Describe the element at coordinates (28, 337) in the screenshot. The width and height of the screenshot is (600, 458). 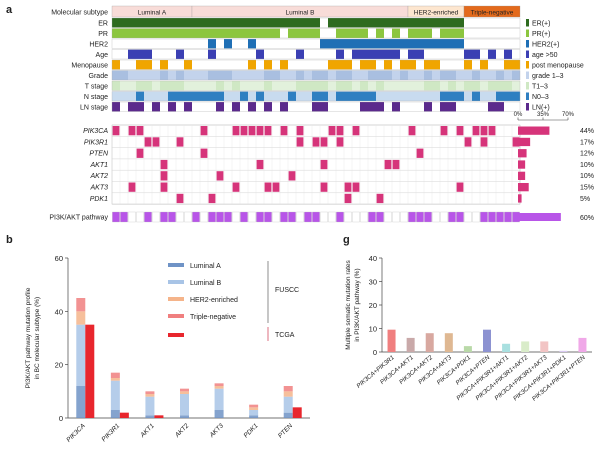
I see `y-axis-label-b: PI3K/AKT pathway mutation profile` at that location.